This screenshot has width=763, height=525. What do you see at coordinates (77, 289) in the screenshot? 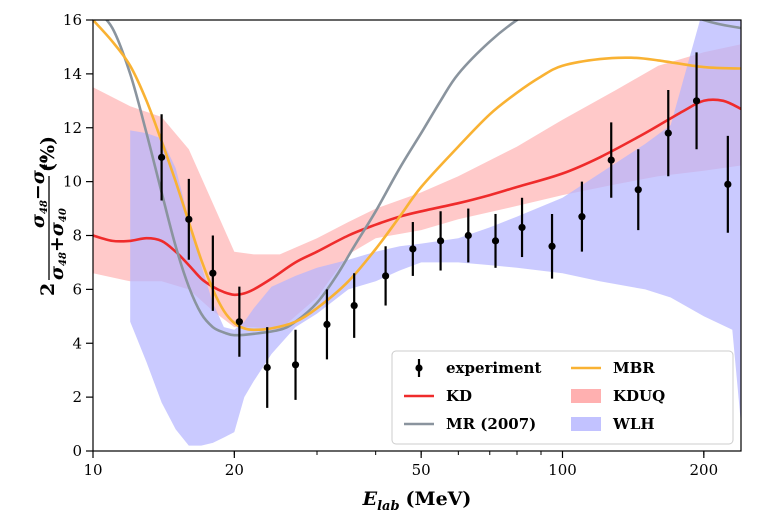
I see `y-tick-label-6: 6` at bounding box center [77, 289].